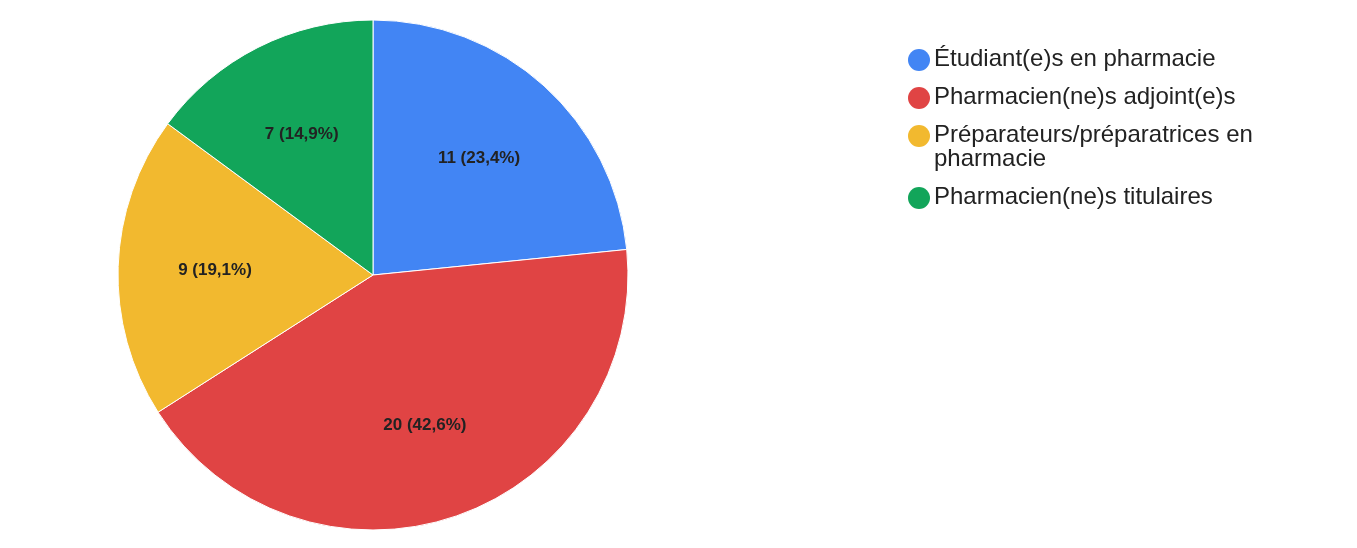 Image resolution: width=1357 pixels, height=548 pixels. Describe the element at coordinates (1094, 145) in the screenshot. I see `legend-label: Préparateurs/préparatrices en pharmacie` at that location.